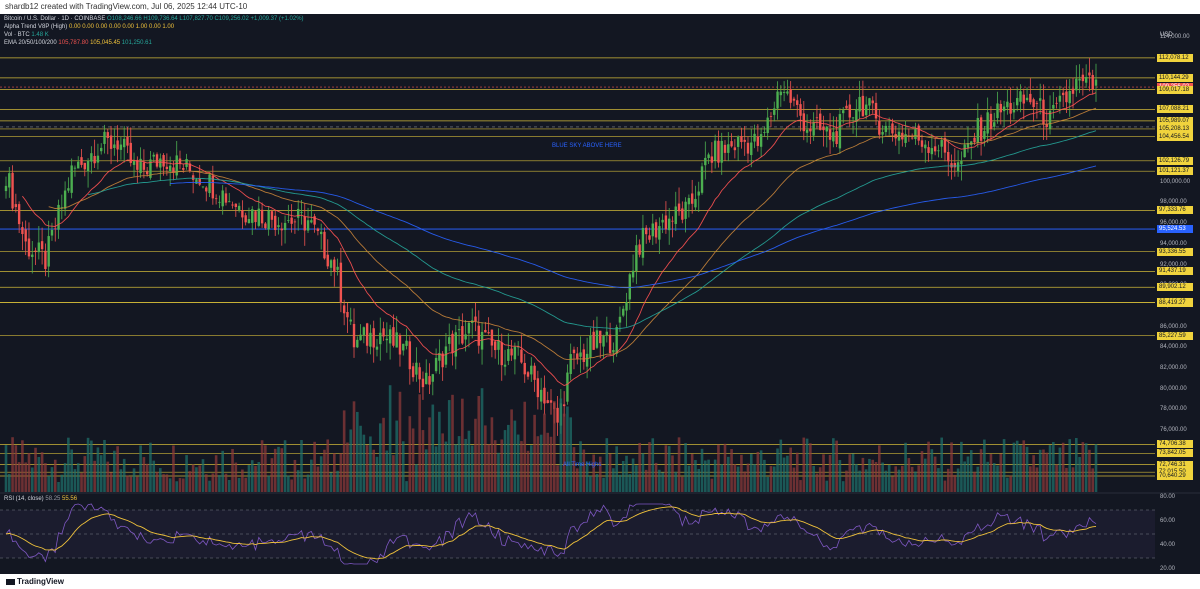  Describe the element at coordinates (17, 35) in the screenshot. I see `volume-label: Vol · BTC` at that location.